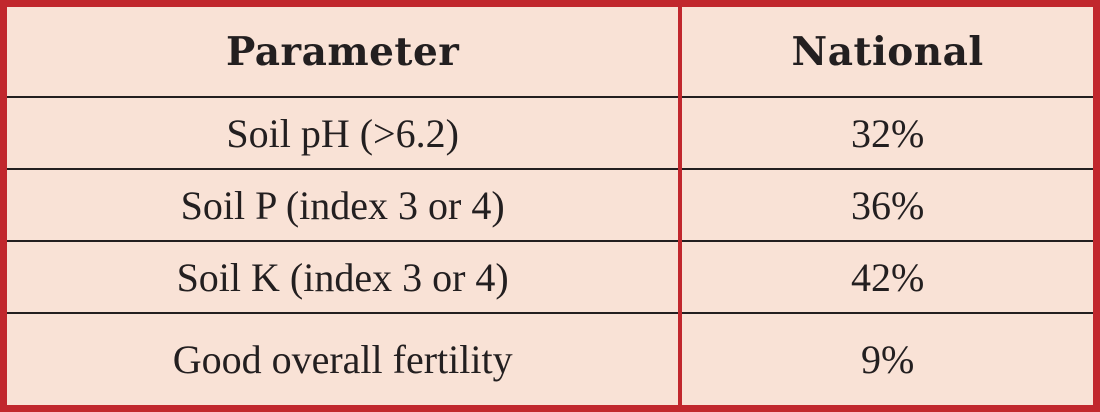 This screenshot has height=412, width=1100. Describe the element at coordinates (885, 276) in the screenshot. I see `cell-national-value: 42%` at that location.